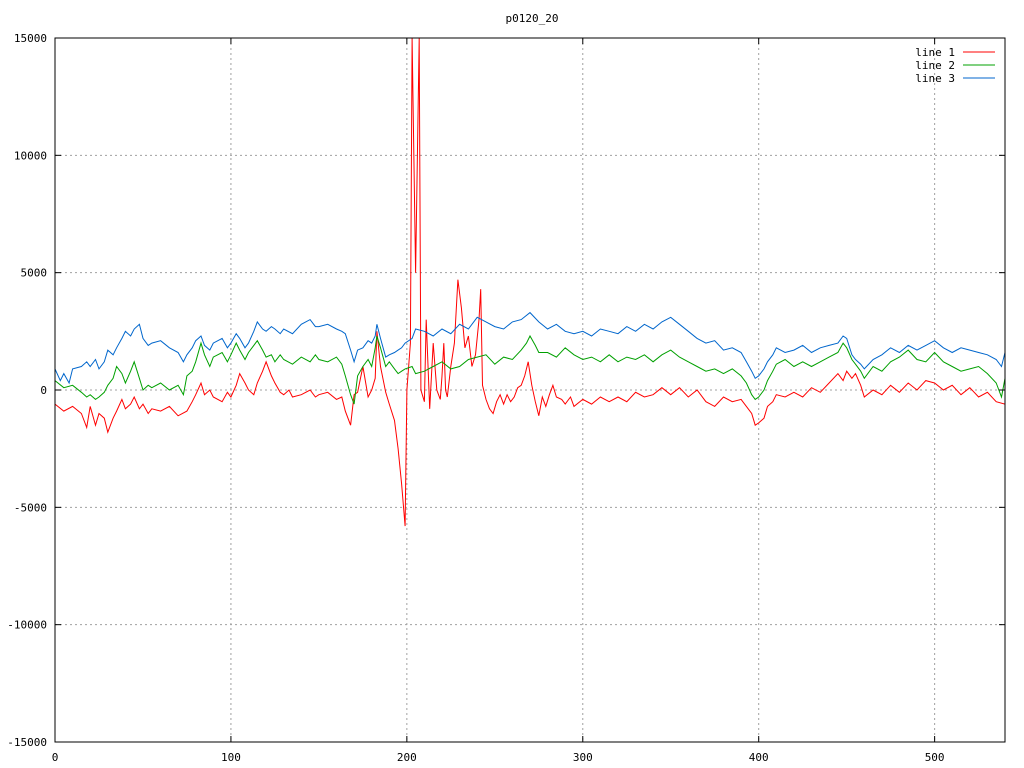 The image size is (1024, 768). Describe the element at coordinates (407, 757) in the screenshot. I see `x-tick-label: 200` at that location.